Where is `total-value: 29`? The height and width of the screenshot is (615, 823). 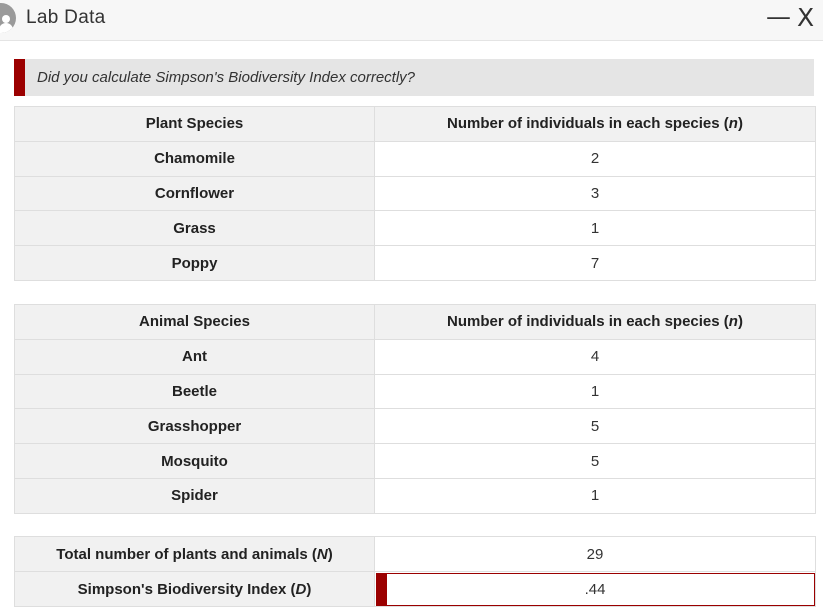
total-value: 29 is located at coordinates (595, 554).